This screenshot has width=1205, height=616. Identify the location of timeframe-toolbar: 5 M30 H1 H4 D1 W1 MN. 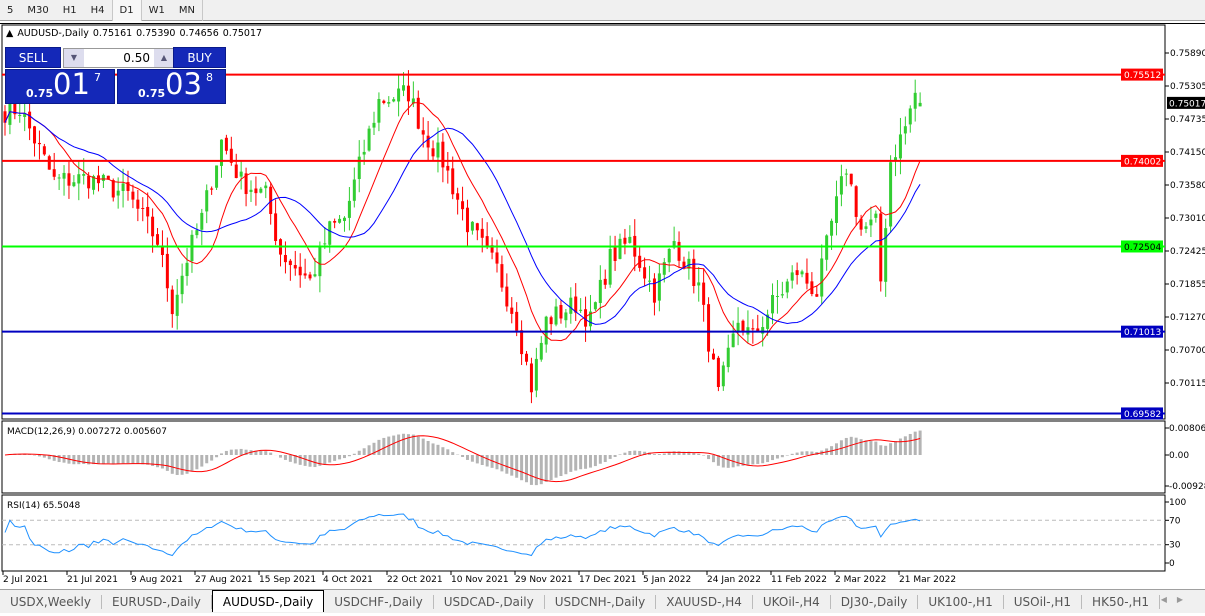
(602, 10).